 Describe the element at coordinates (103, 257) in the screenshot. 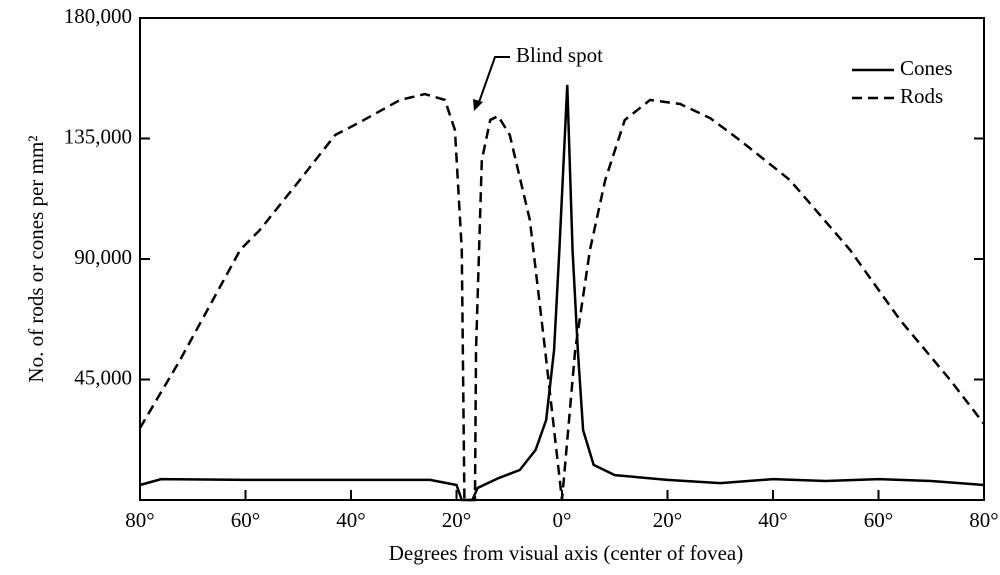

I see `y-tick-label: 90,000` at that location.